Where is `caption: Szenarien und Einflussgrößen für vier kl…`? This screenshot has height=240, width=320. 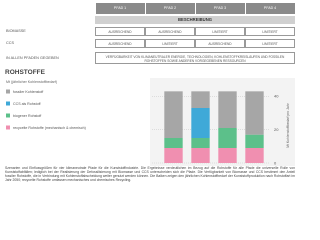 caption: Szenarien und Einflussgrößen für vier kl… is located at coordinates (150, 174).